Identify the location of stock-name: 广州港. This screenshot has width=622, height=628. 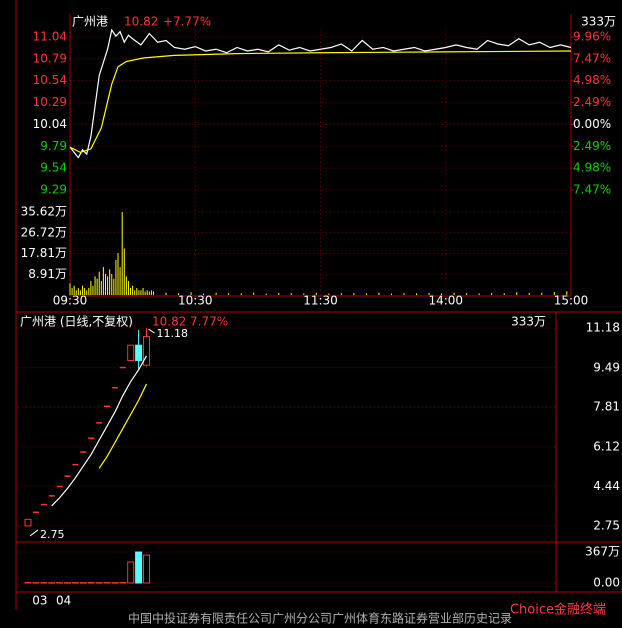
(90, 22).